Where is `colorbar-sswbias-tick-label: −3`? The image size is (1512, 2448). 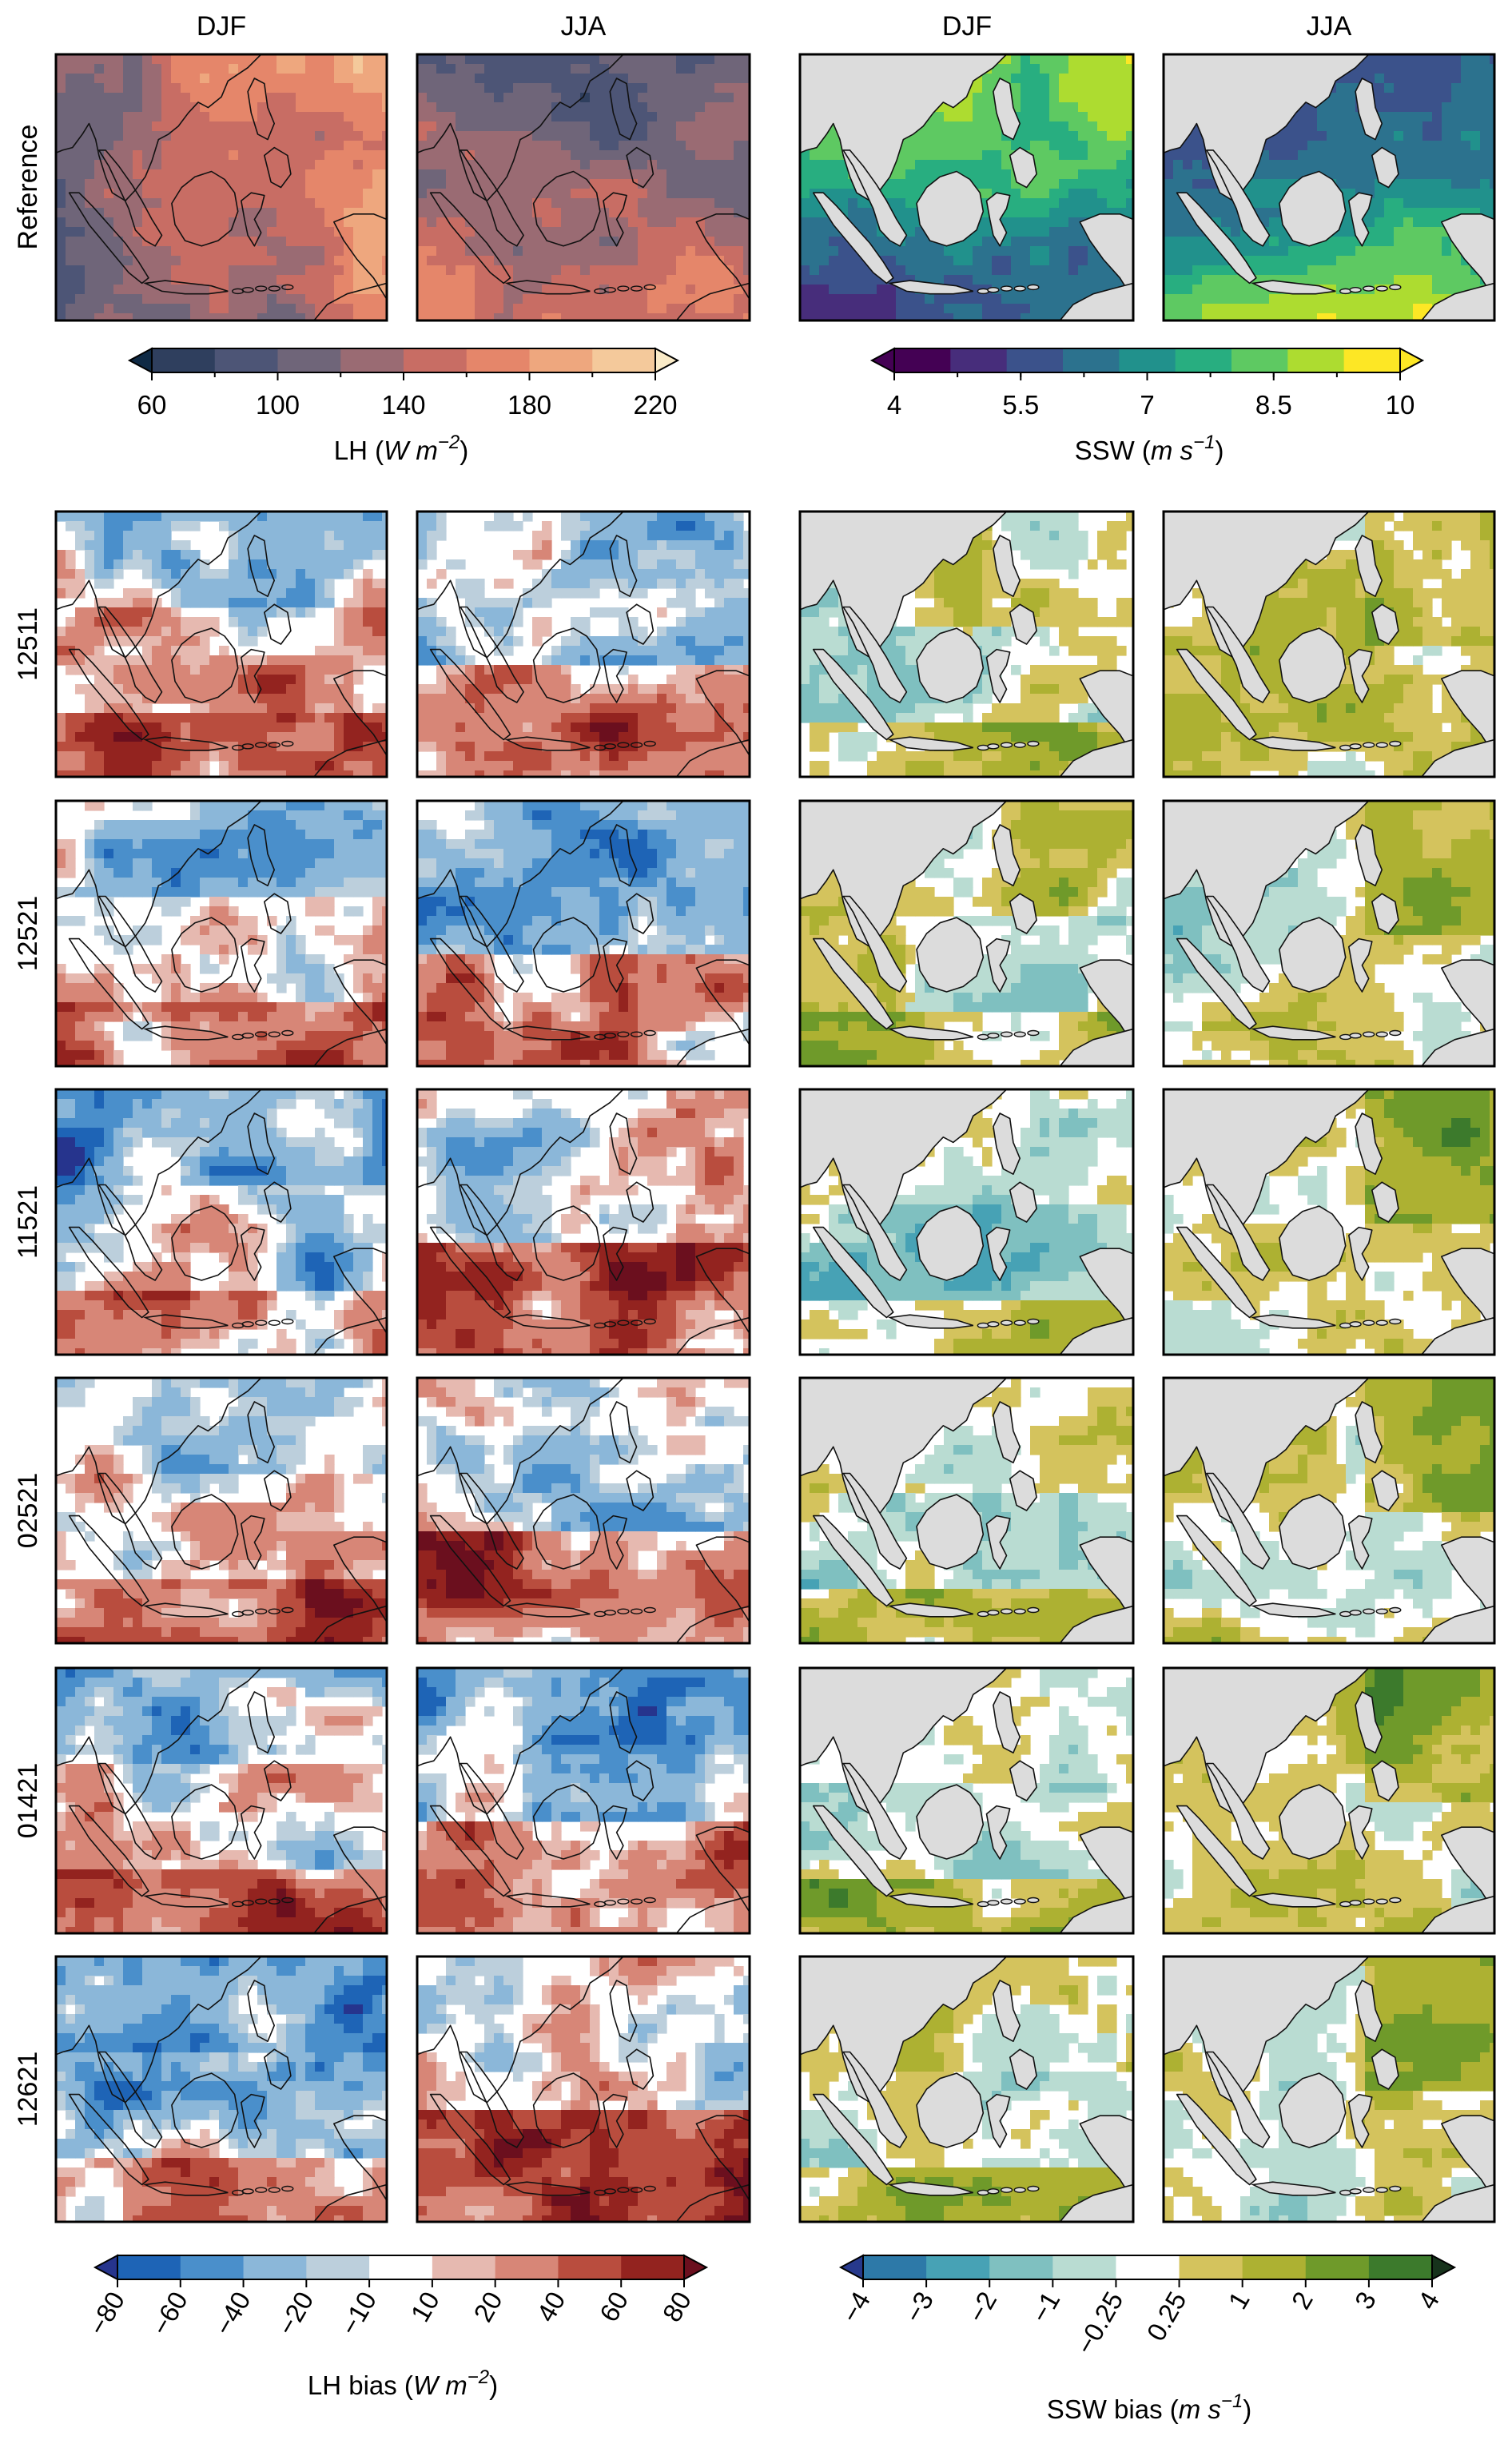 colorbar-sswbias-tick-label: −3 is located at coordinates (918, 2307).